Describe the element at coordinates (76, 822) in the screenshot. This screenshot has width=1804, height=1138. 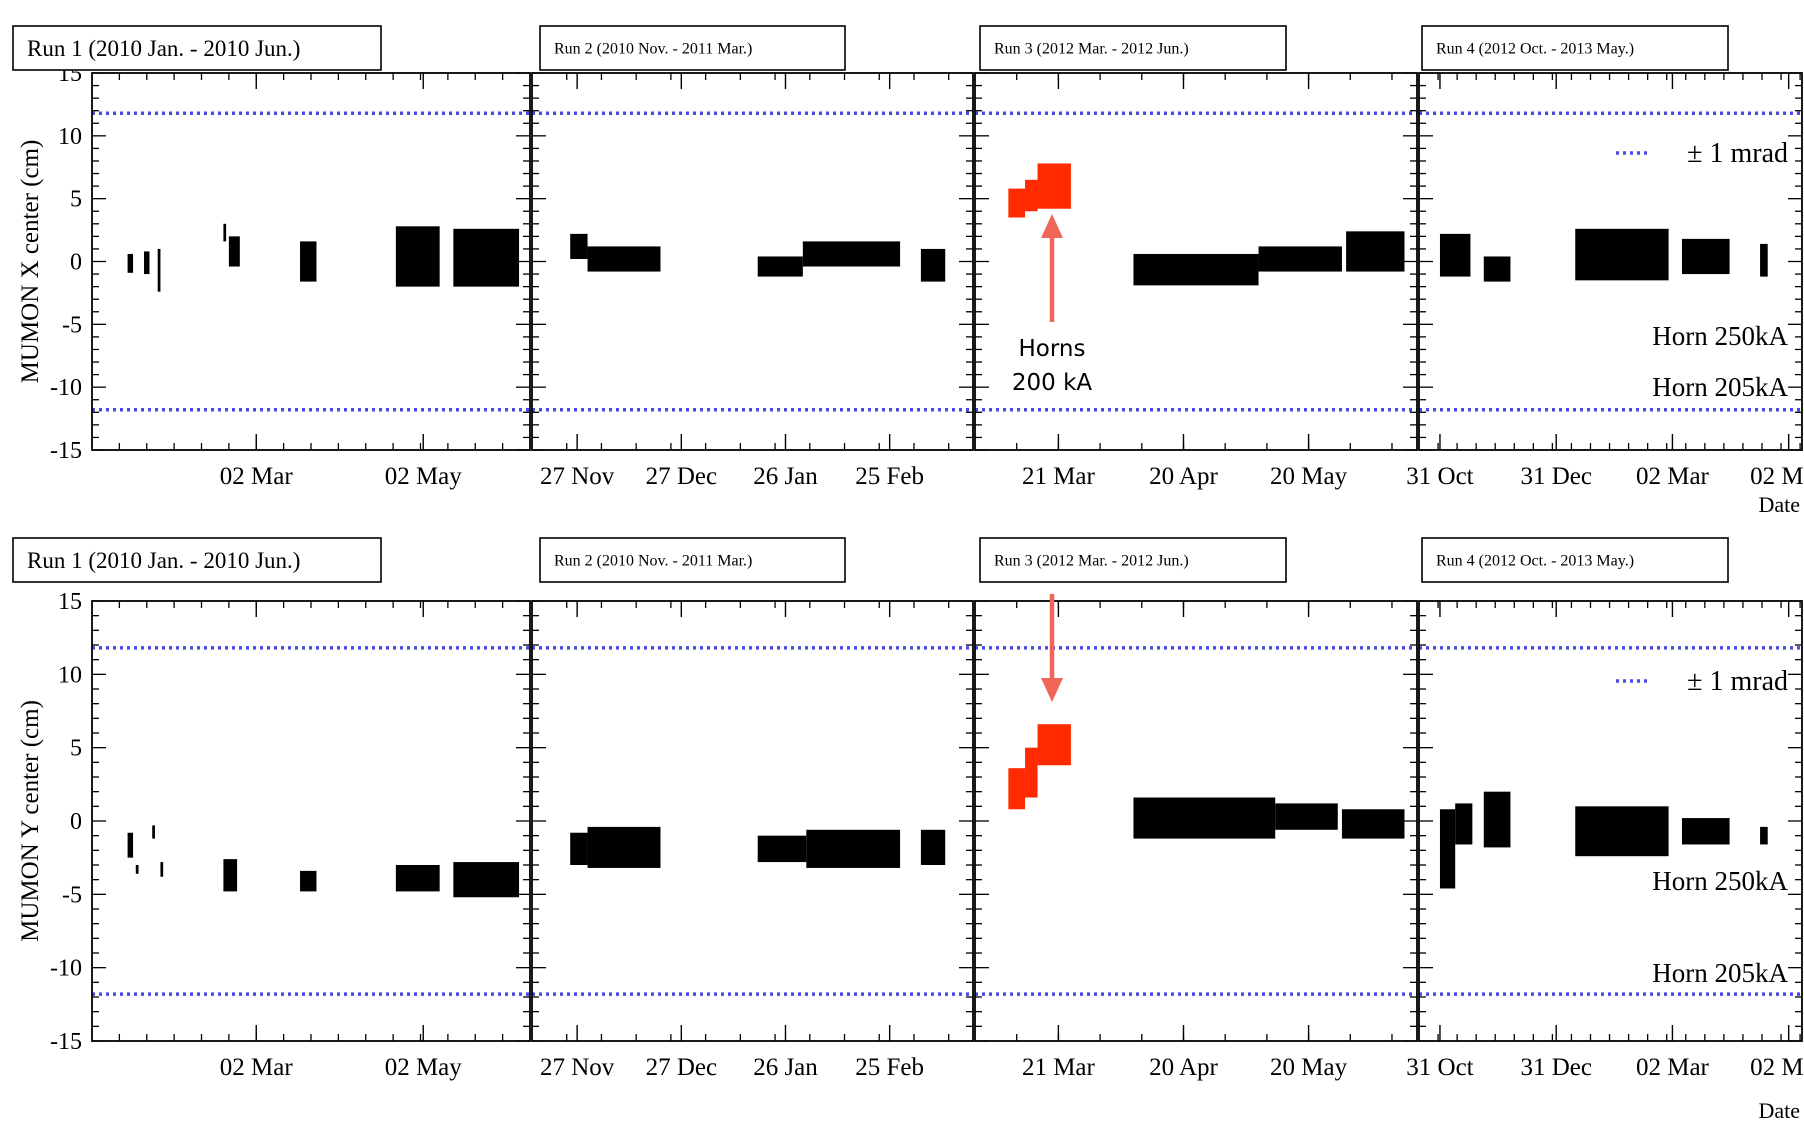
I see `y-tick-label: 0` at that location.